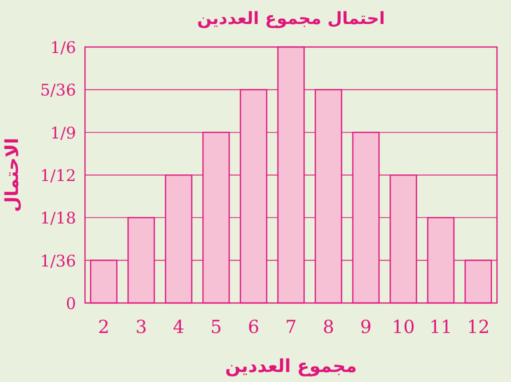 The image size is (511, 382). Describe the element at coordinates (403, 327) in the screenshot. I see `x-tick-label: 10` at that location.